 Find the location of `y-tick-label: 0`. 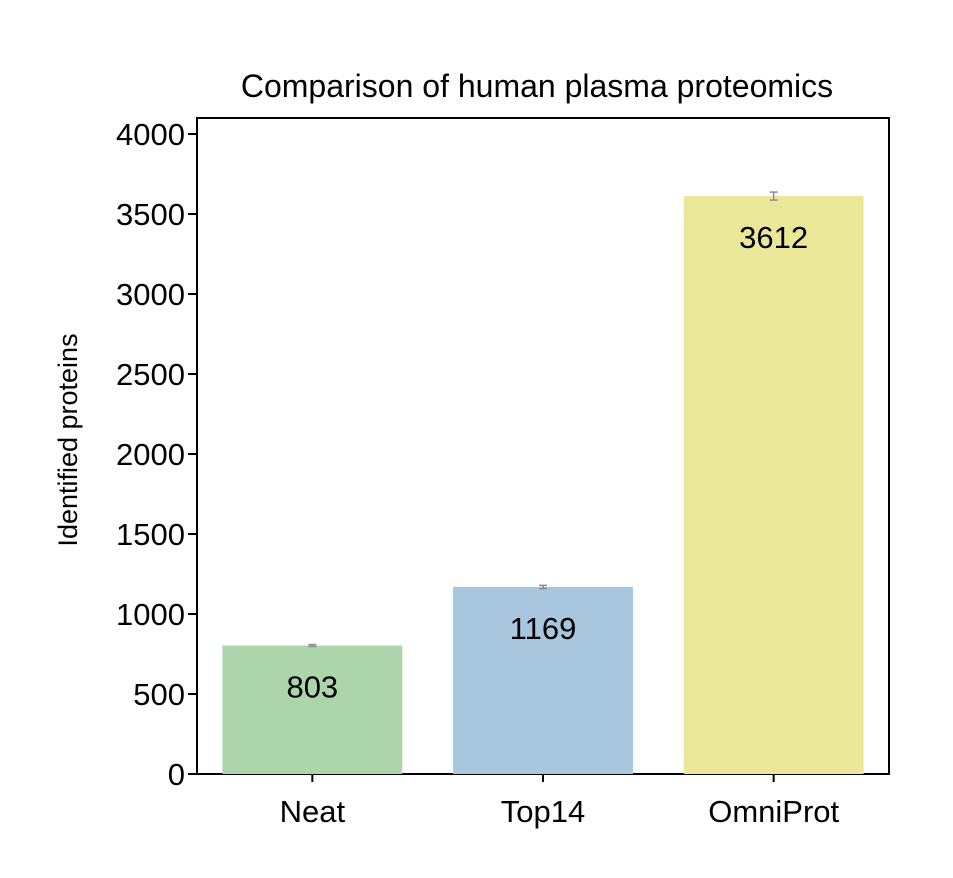

y-tick-label: 0 is located at coordinates (176, 774).